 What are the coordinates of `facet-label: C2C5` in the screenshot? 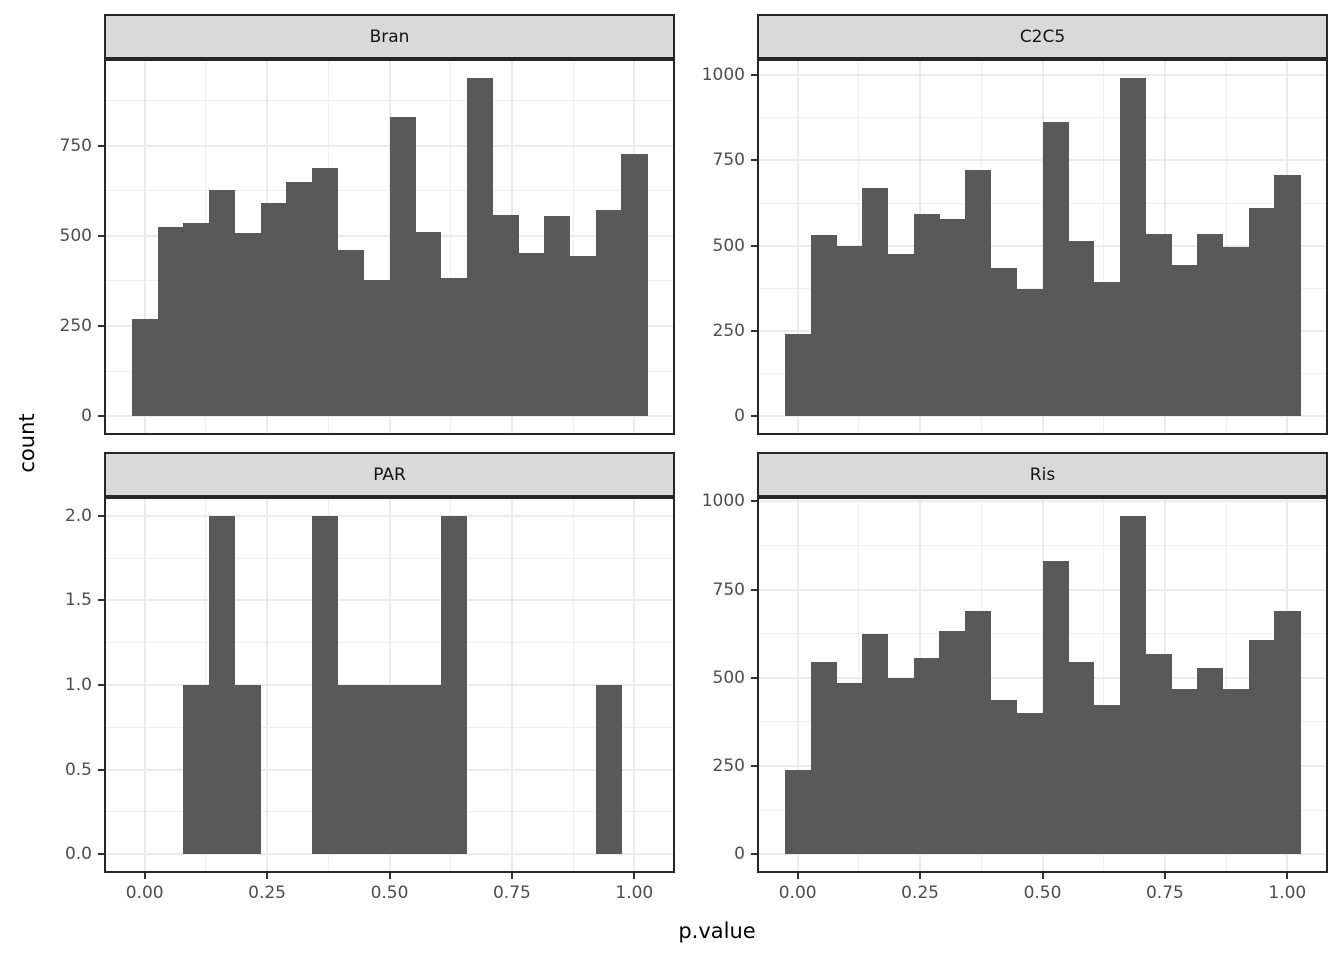 It's located at (1042, 36).